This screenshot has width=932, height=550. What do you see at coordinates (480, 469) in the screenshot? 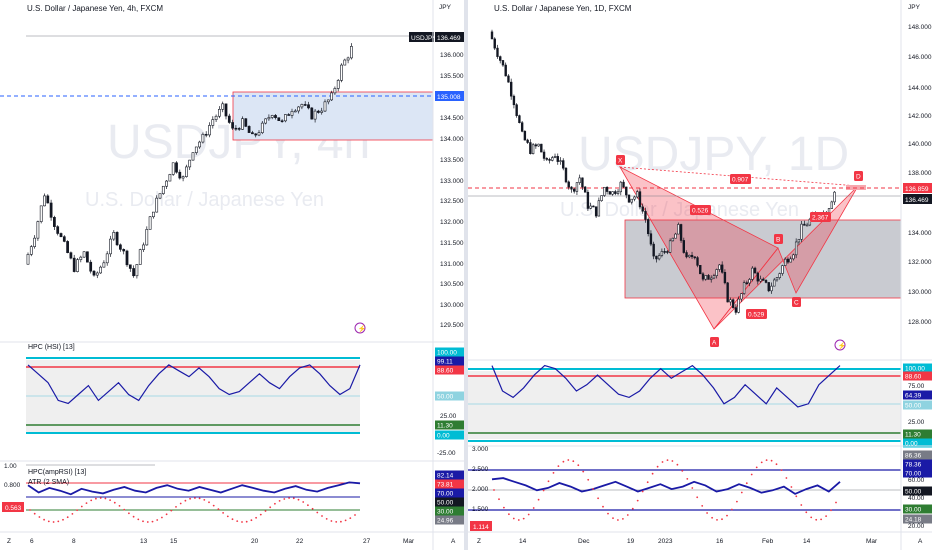
I see `osc2-axis-label: 2.500` at bounding box center [480, 469].